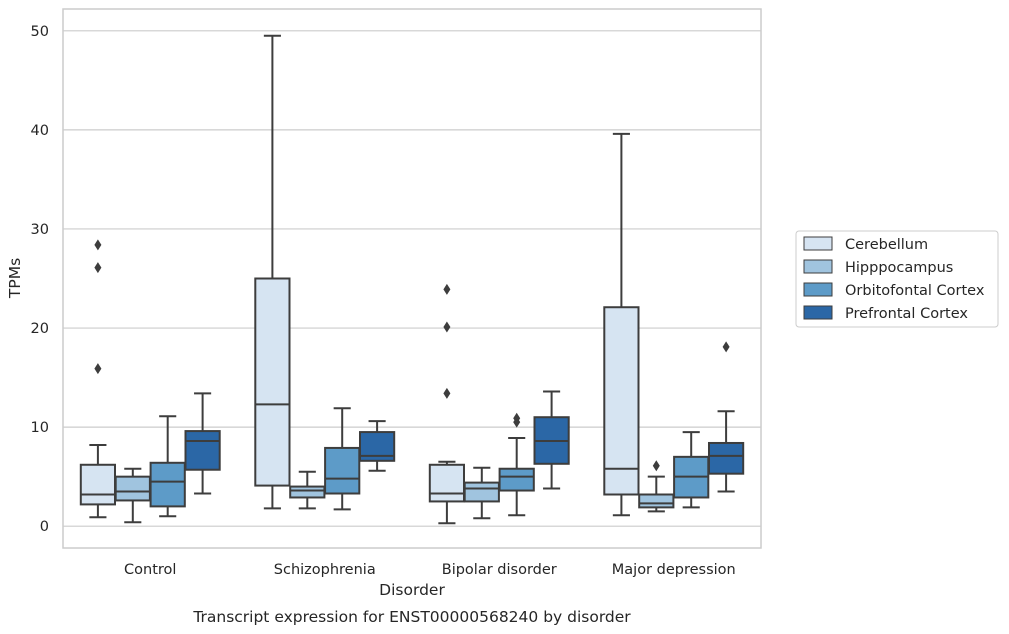 This screenshot has width=1009, height=634. I want to click on y-tick-label: 50, so click(40, 32).